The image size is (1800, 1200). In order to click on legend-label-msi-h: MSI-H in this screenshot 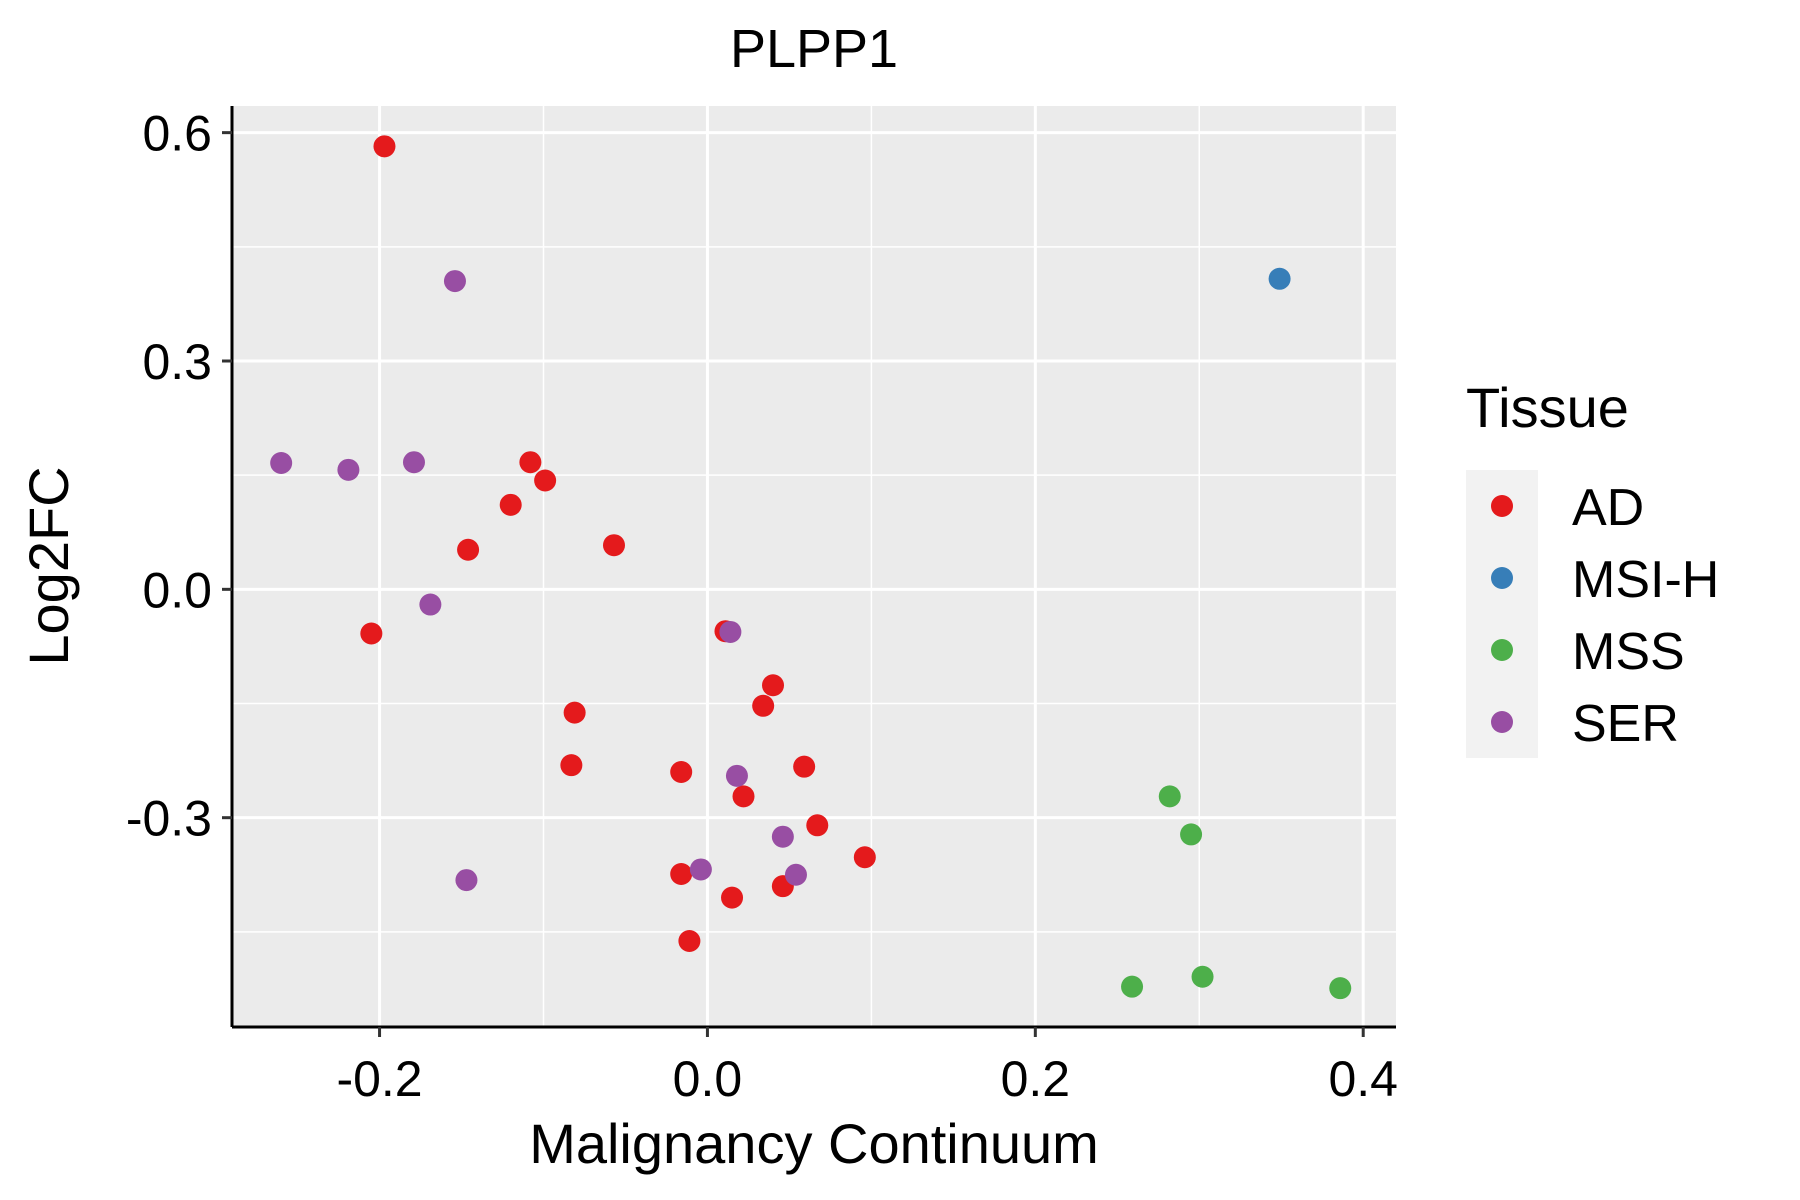, I will do `click(1645, 580)`.